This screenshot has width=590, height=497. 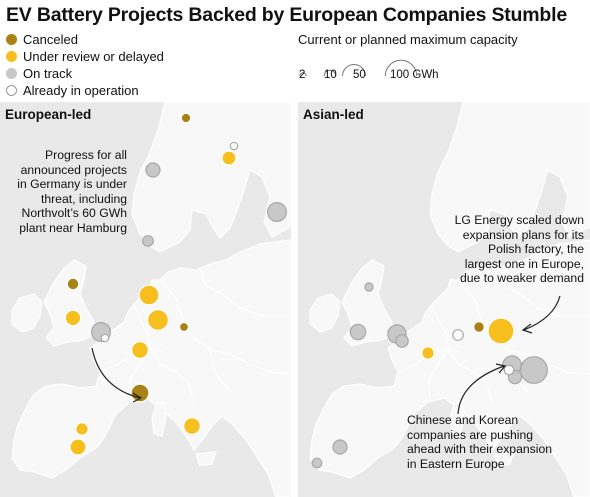 I want to click on legend-label-in-operation: Already in operation, so click(x=81, y=90).